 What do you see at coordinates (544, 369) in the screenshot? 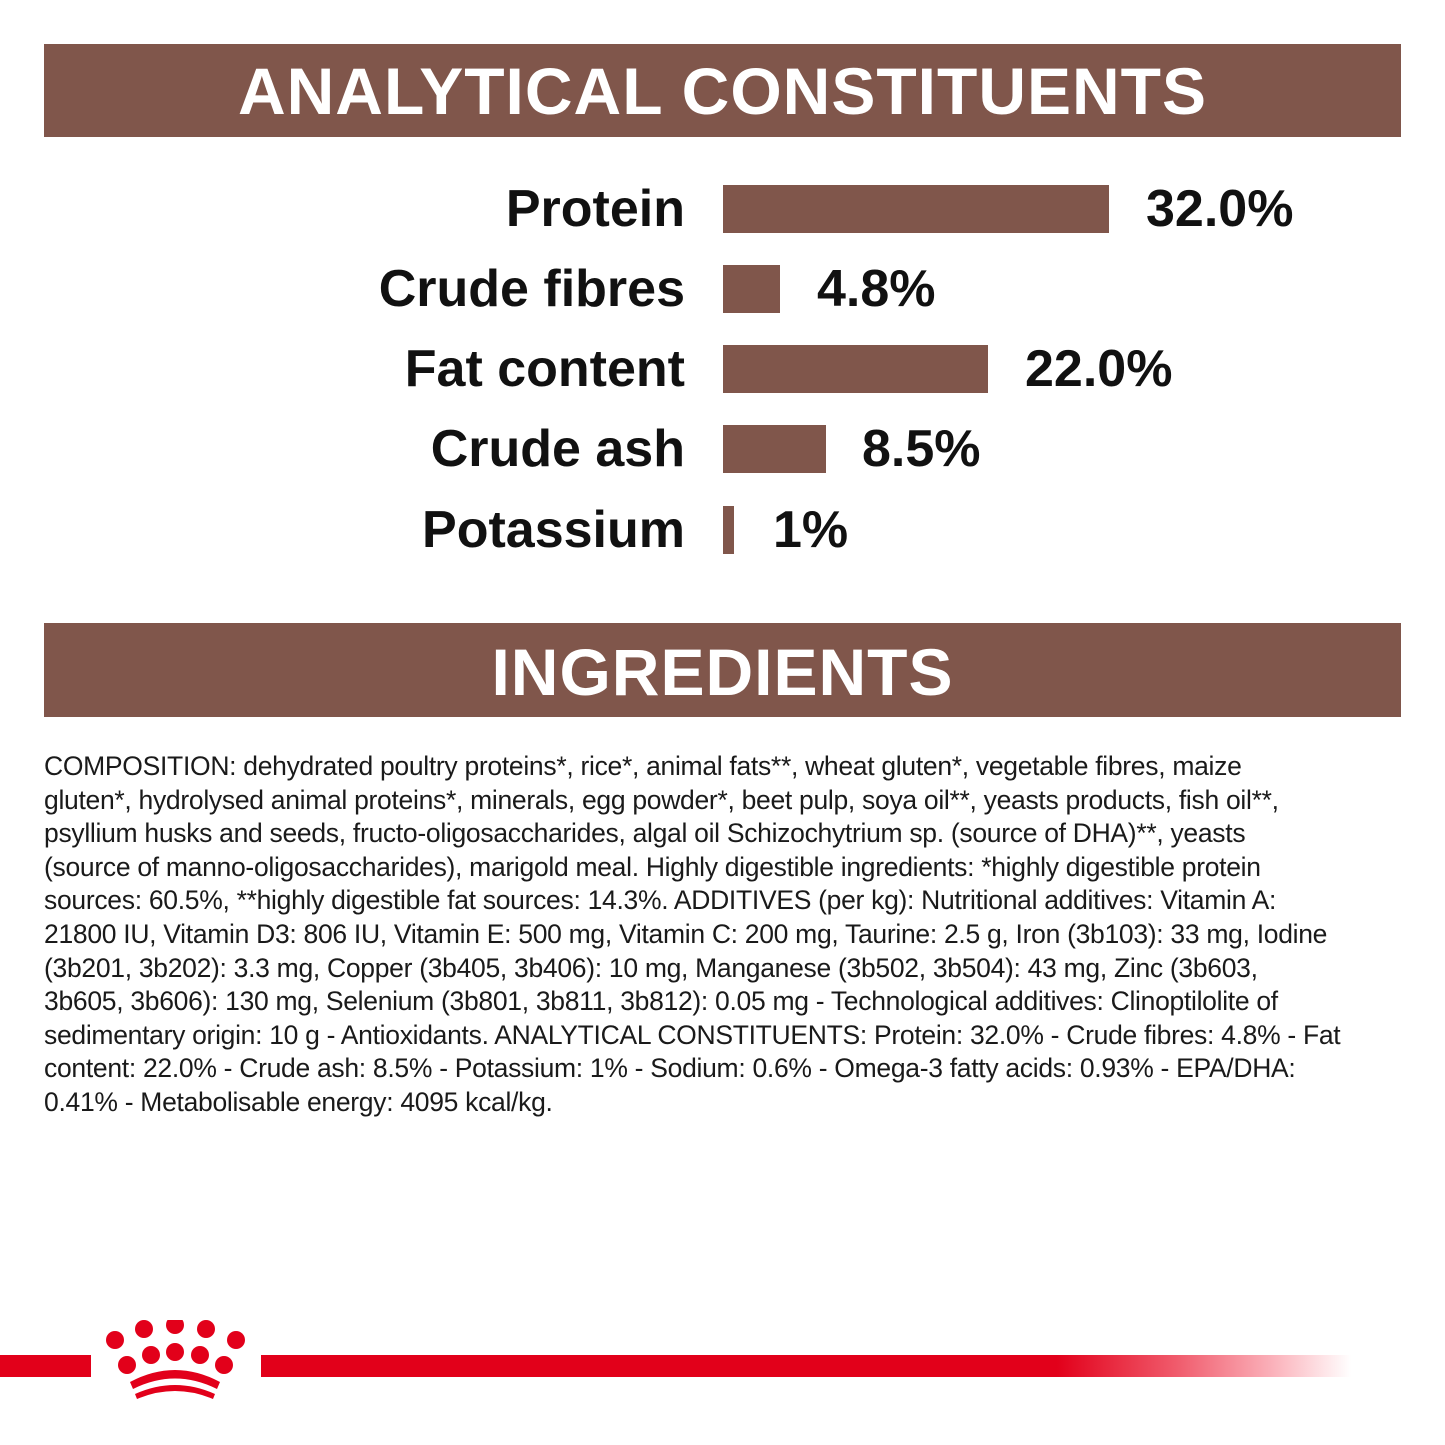
I see `chart-label: Fat content` at bounding box center [544, 369].